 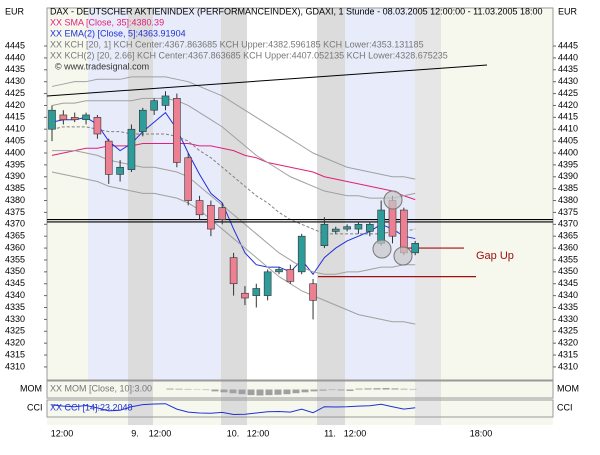 What do you see at coordinates (15, 117) in the screenshot?
I see `y-tick-label: 4415` at bounding box center [15, 117].